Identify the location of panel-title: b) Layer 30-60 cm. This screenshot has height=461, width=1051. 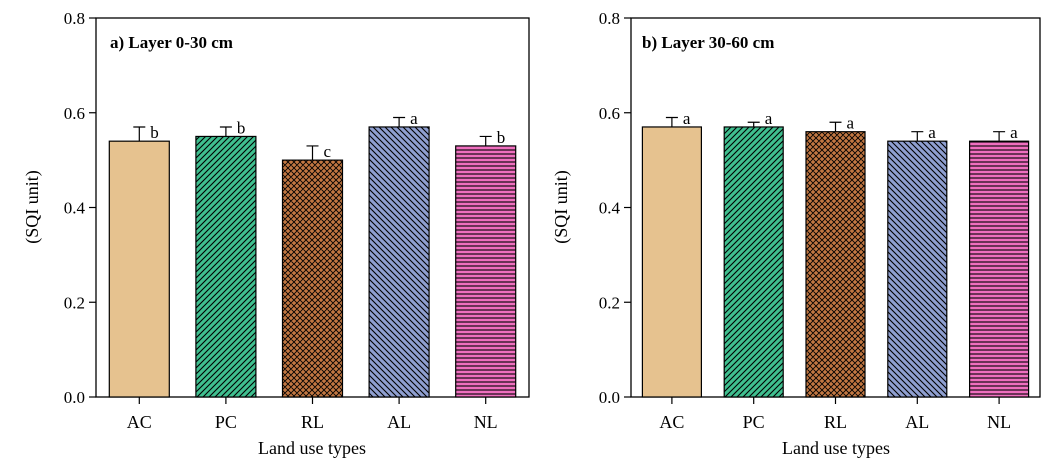
(708, 42).